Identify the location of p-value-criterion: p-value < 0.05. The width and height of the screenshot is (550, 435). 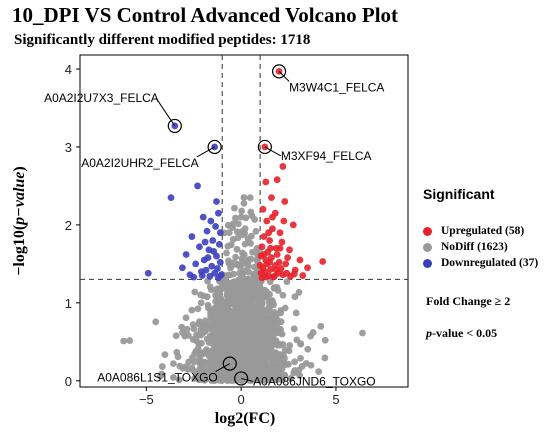
(461, 333).